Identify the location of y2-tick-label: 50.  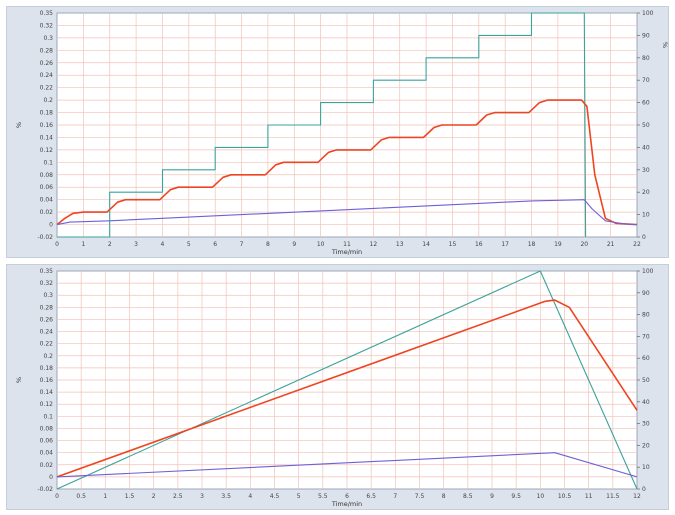
(646, 125).